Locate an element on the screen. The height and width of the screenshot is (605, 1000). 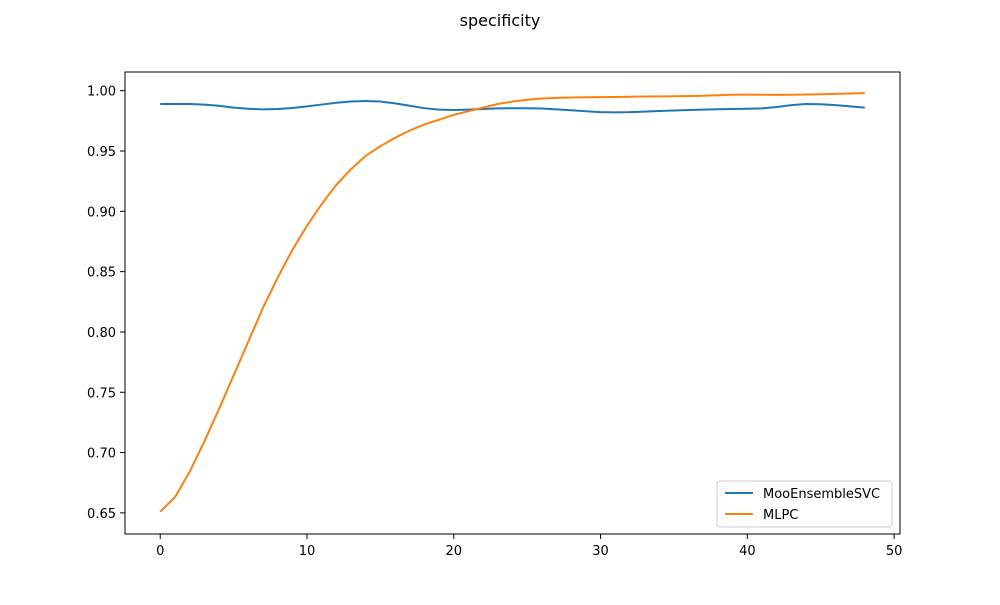
y-tick-label: 0.95 is located at coordinates (101, 152).